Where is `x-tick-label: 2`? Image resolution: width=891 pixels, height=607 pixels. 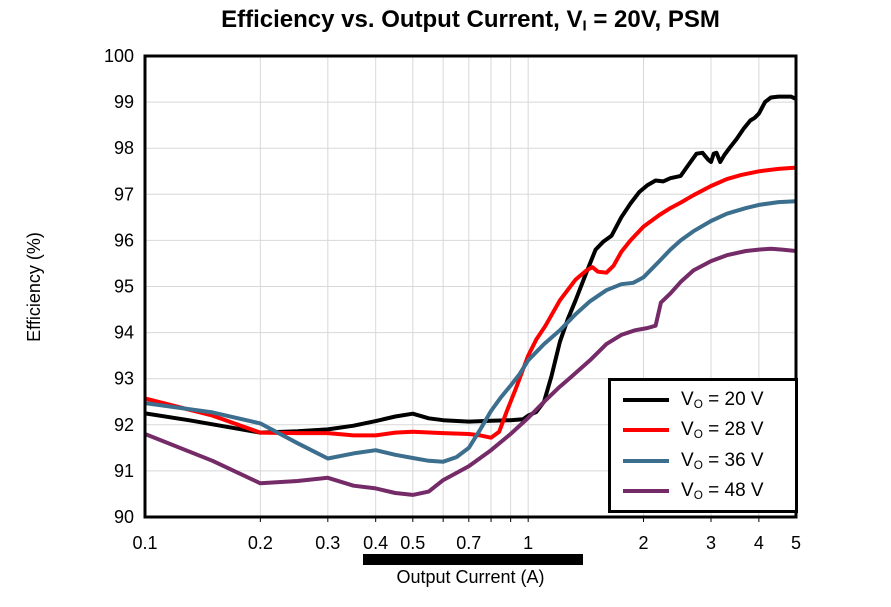 x-tick-label: 2 is located at coordinates (644, 543).